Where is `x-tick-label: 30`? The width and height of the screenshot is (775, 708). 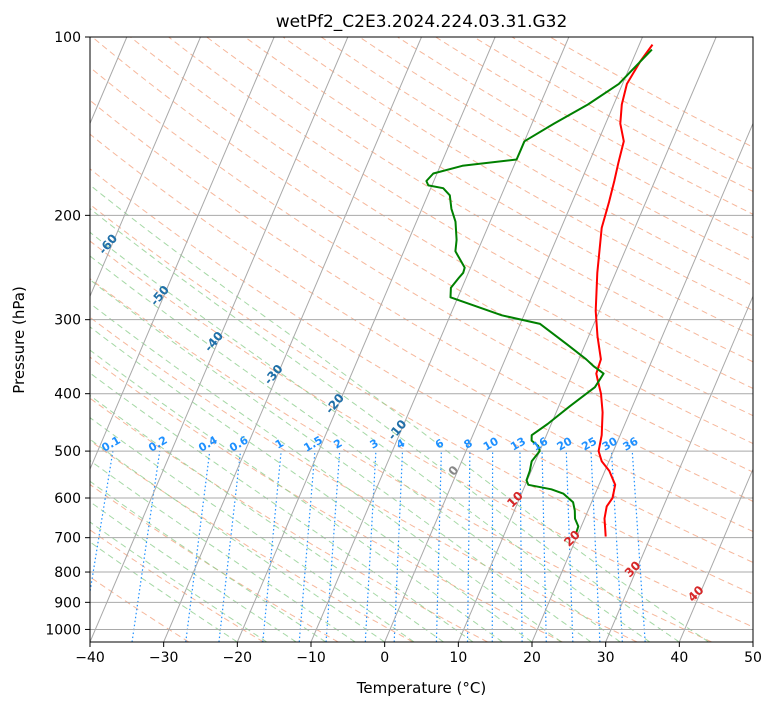 x-tick-label: 30 is located at coordinates (606, 658).